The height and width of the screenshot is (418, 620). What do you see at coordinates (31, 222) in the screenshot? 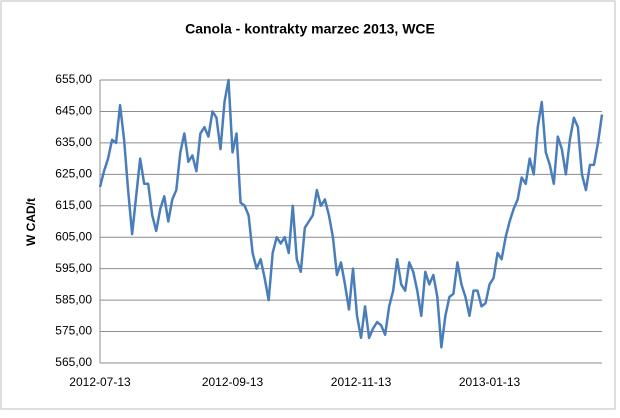
I see `y-axis-label: W CAD/t` at bounding box center [31, 222].